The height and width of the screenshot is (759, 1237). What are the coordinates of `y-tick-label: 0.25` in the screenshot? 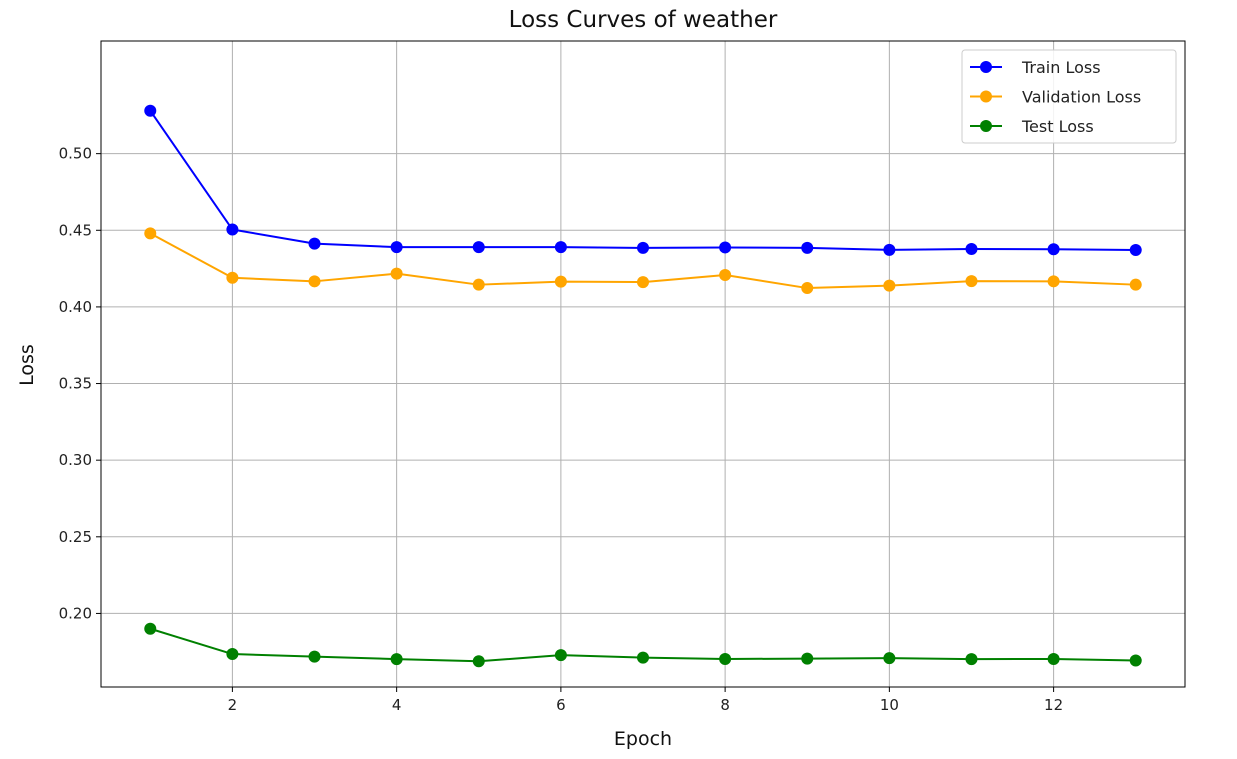 It's located at (75, 537).